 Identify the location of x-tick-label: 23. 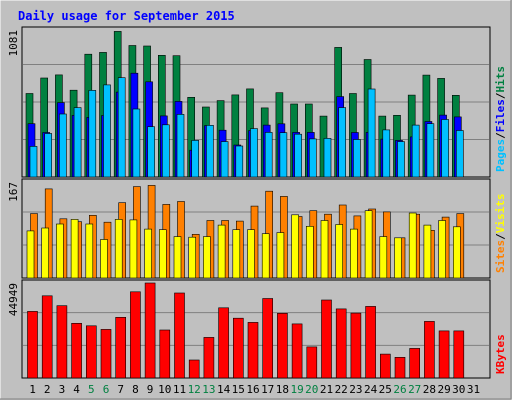
(355, 389).